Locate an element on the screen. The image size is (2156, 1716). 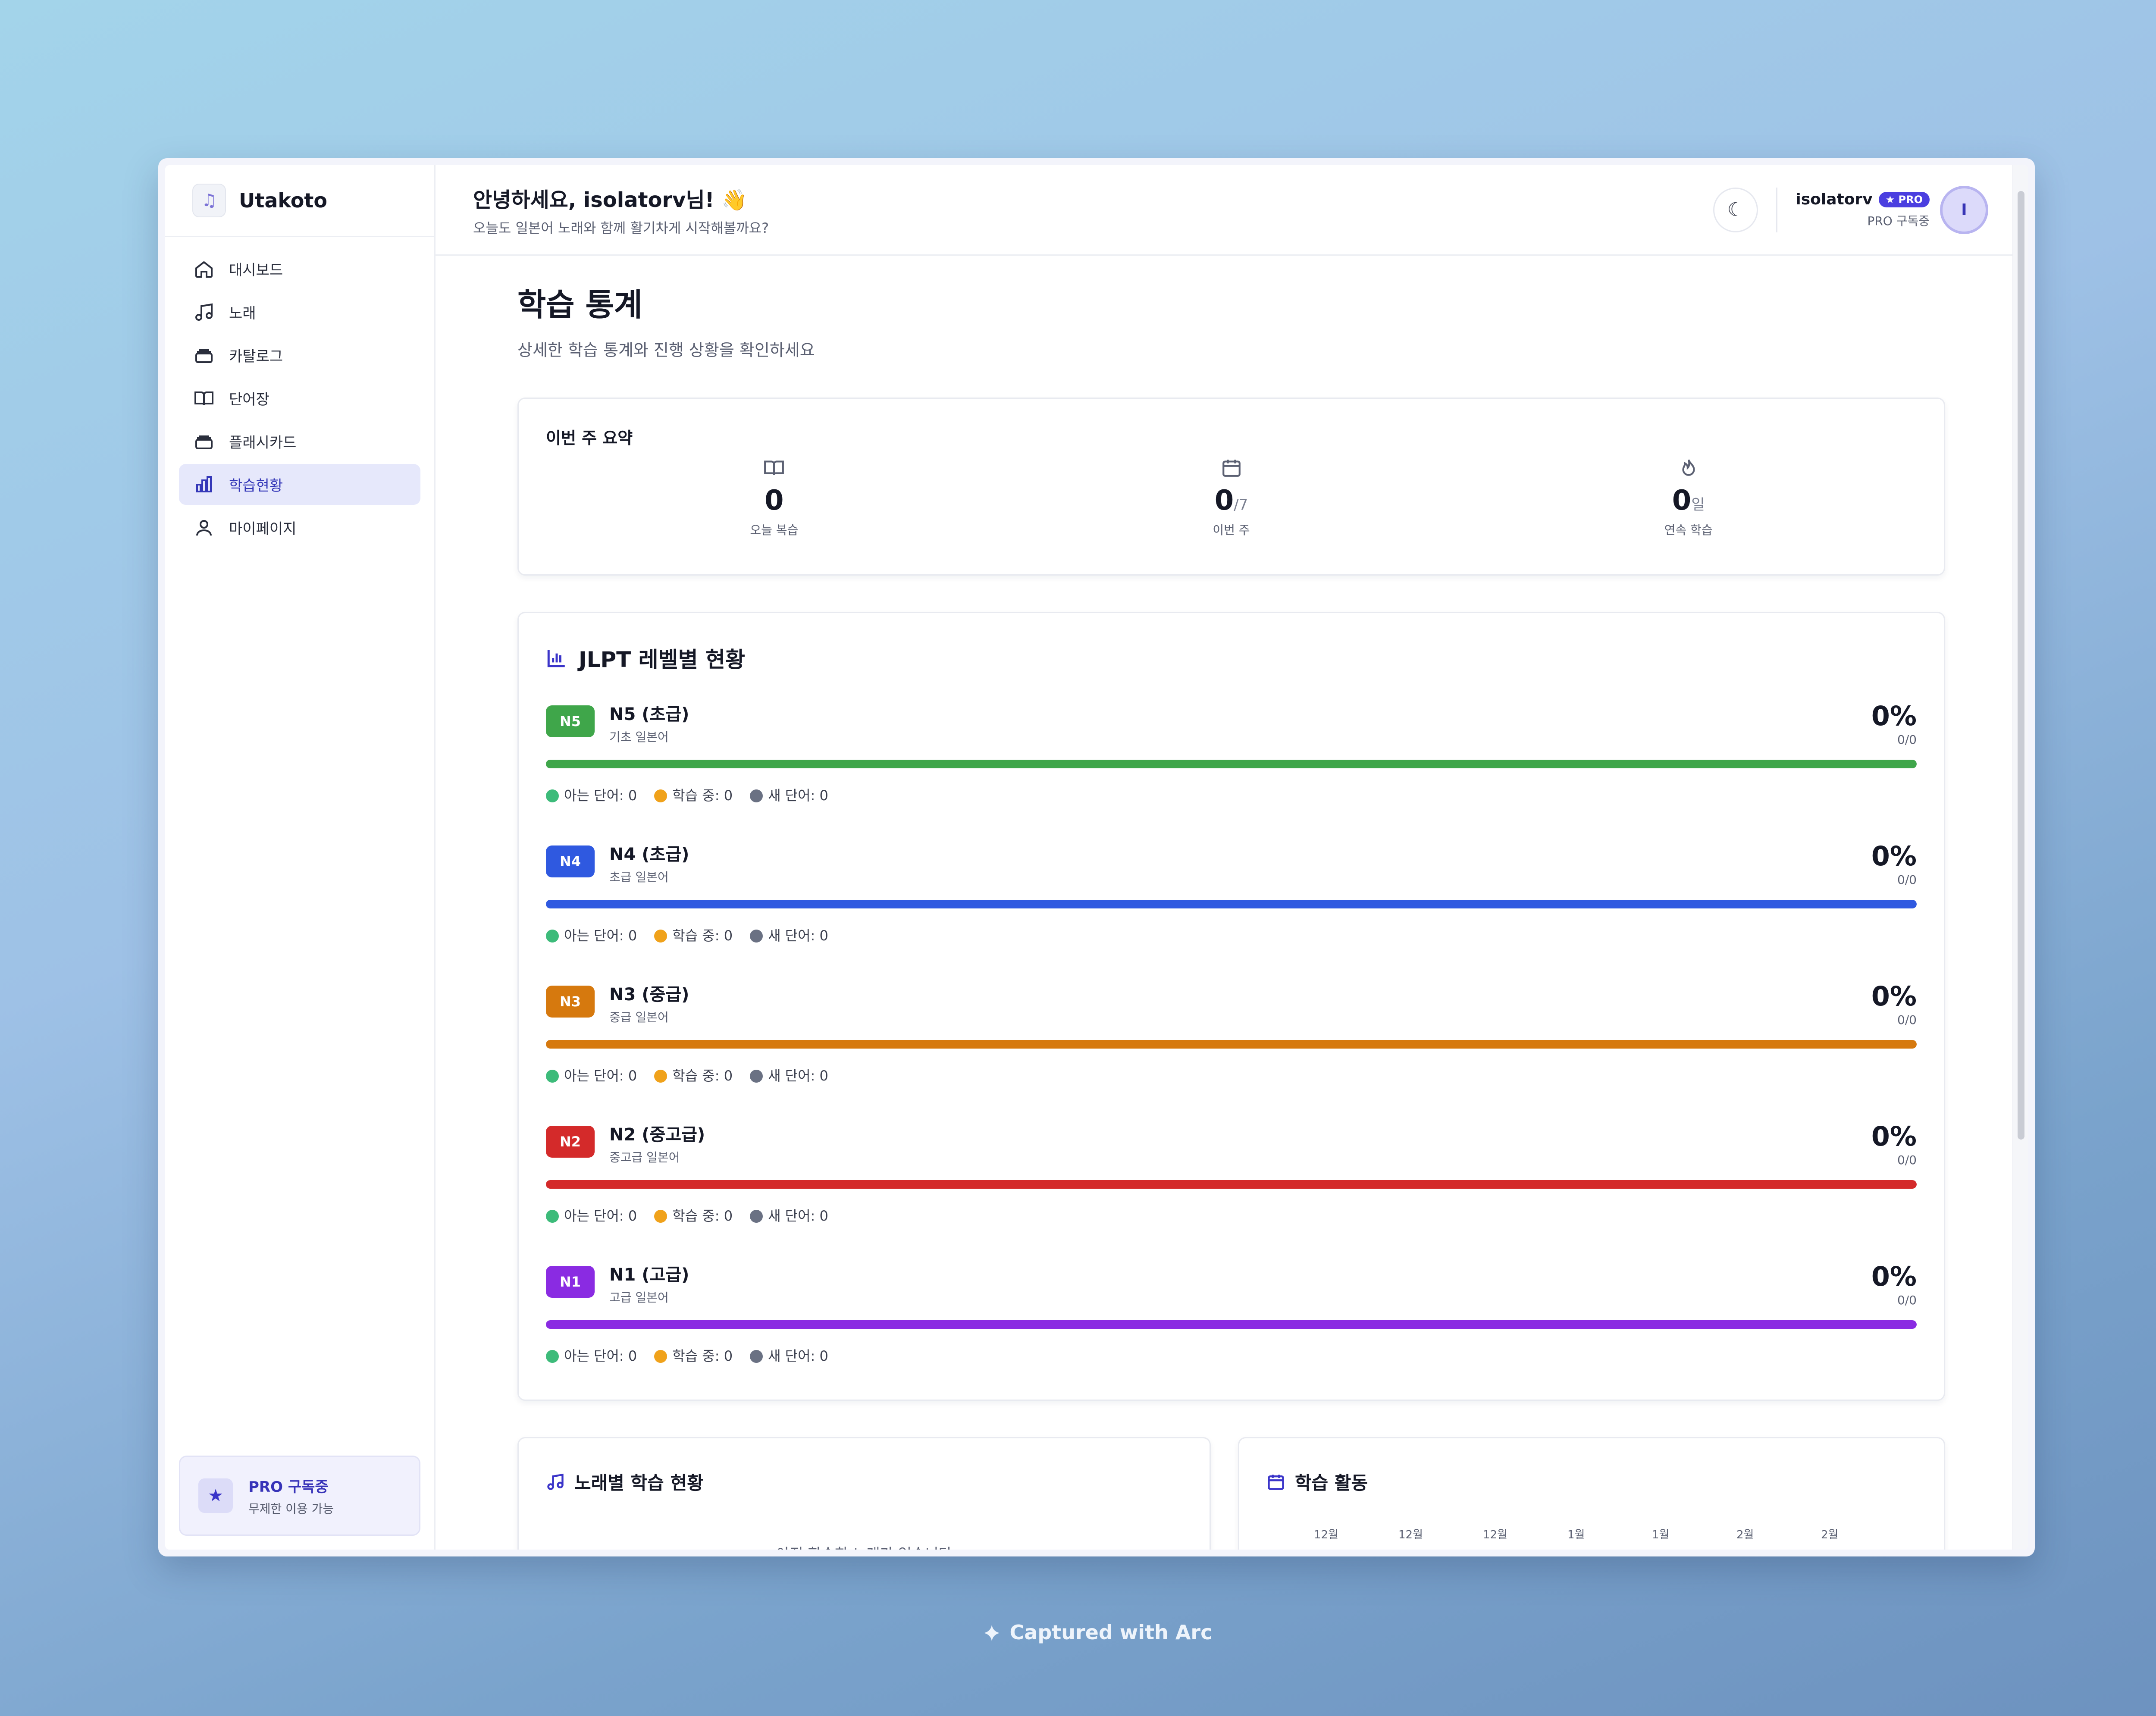
divider is located at coordinates (1777, 209).